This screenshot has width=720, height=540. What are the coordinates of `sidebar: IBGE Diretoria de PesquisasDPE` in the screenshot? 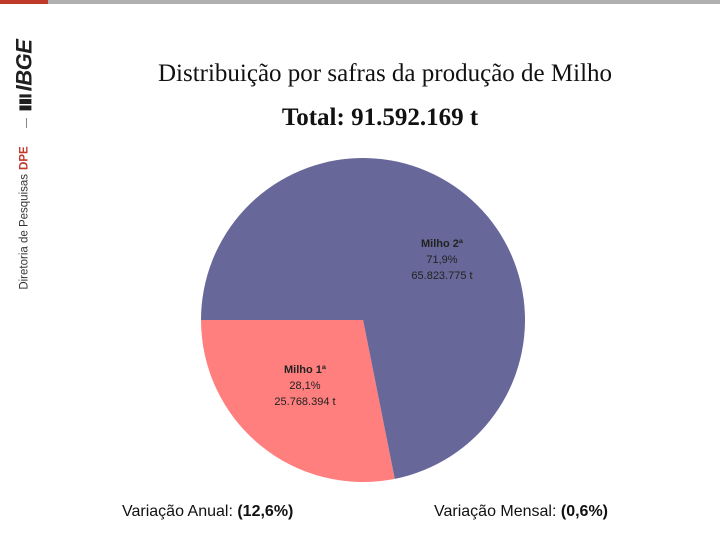 It's located at (24, 155).